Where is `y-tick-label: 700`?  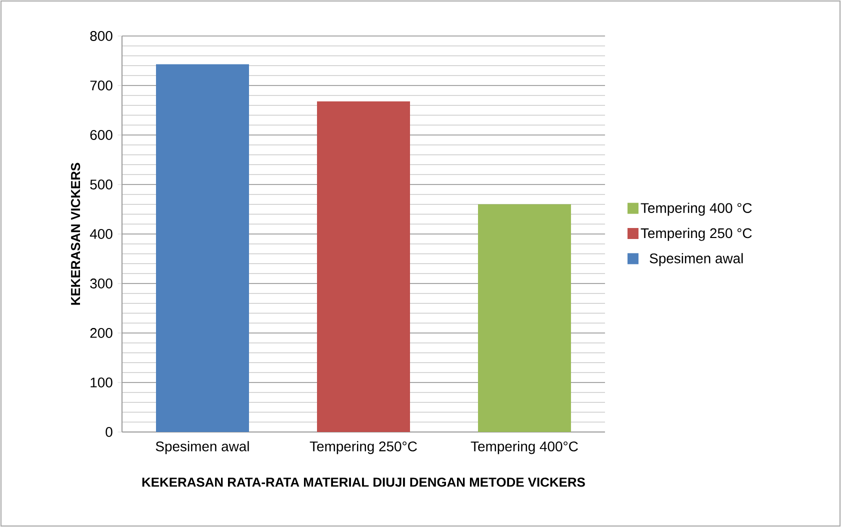
y-tick-label: 700 is located at coordinates (101, 85).